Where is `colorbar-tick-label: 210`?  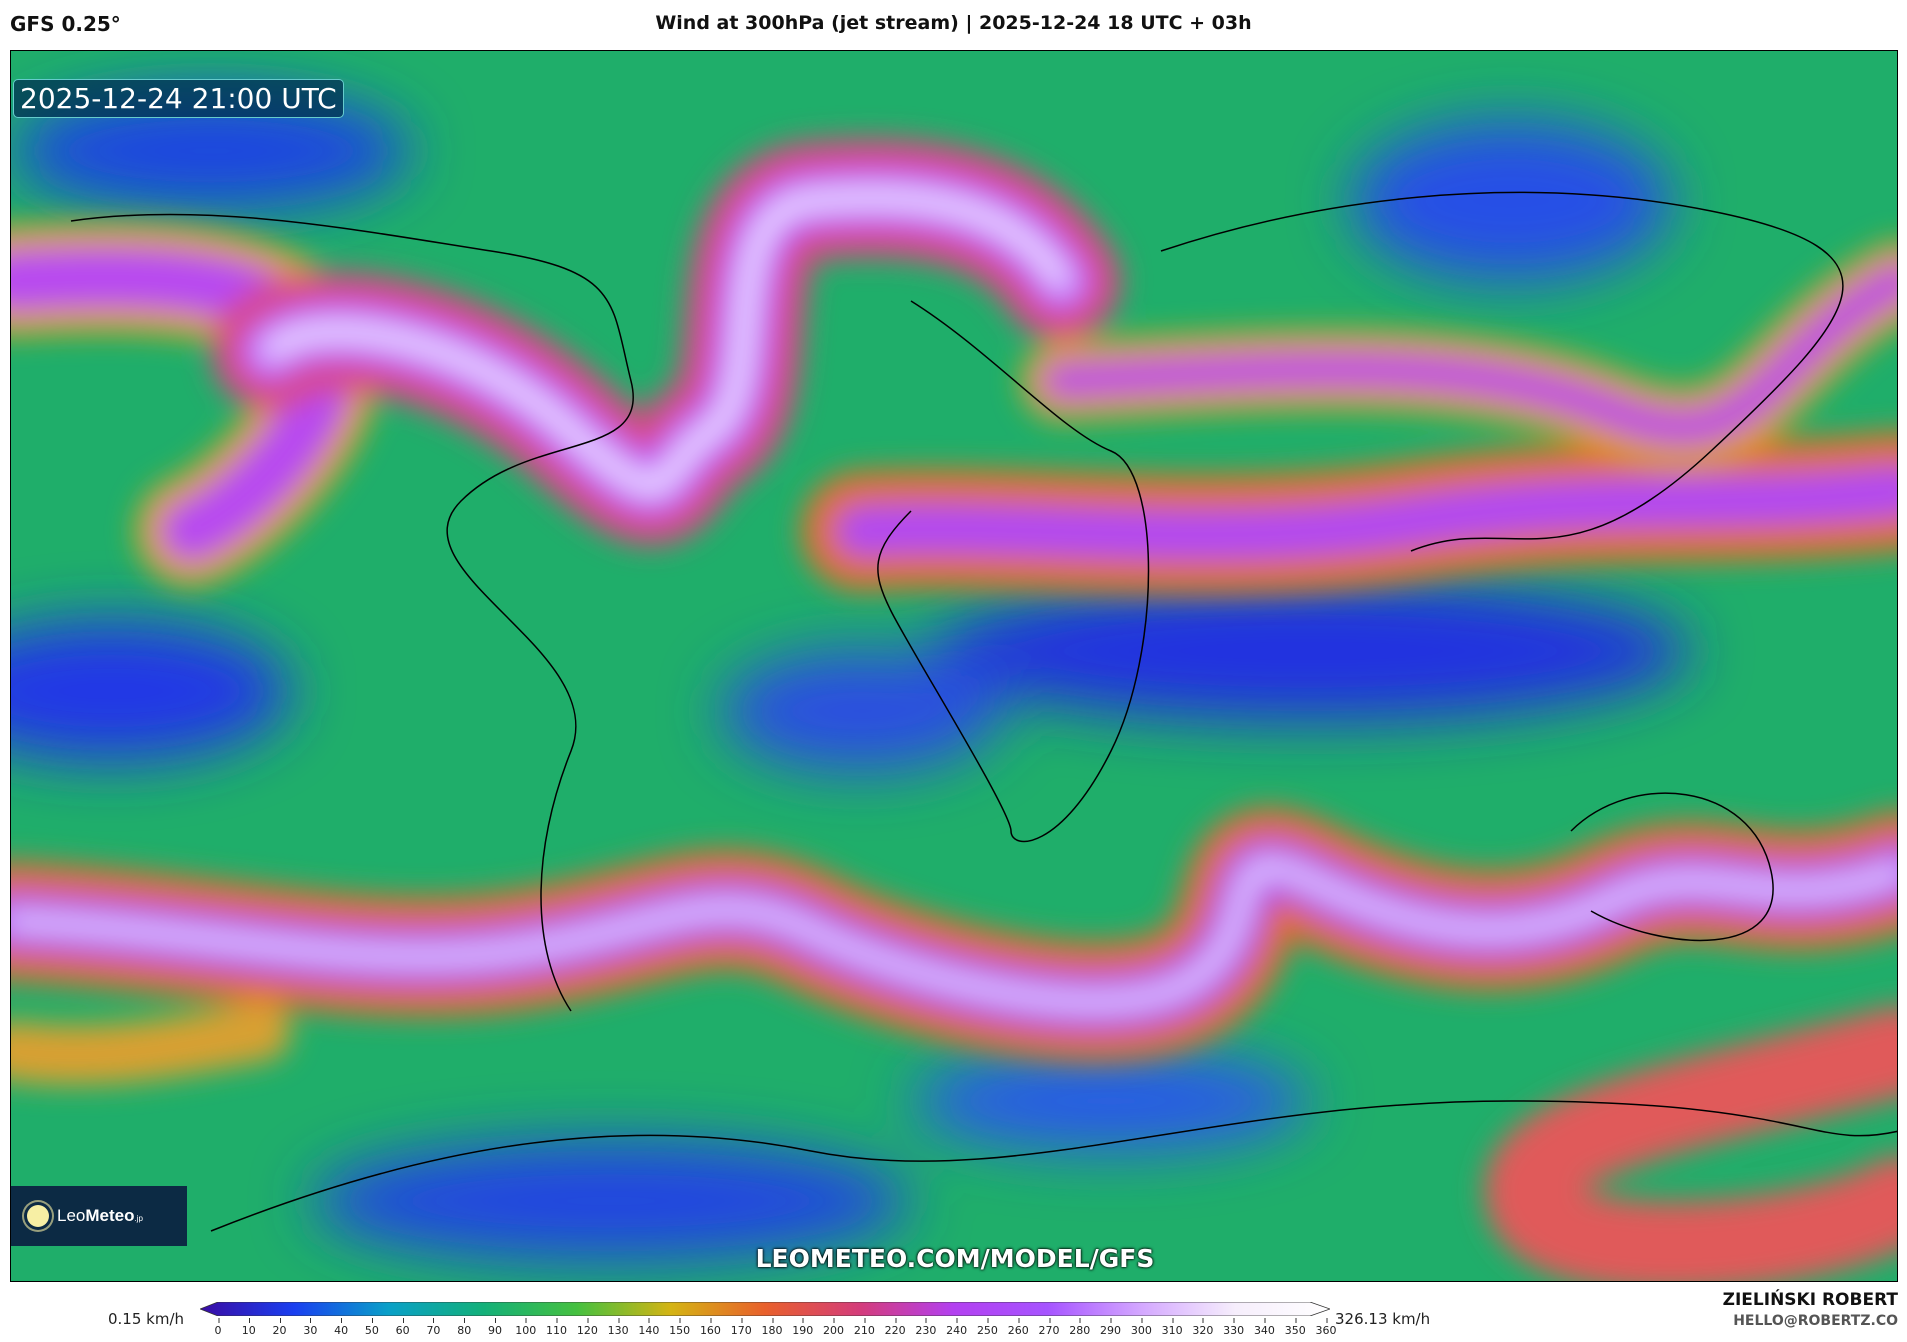
colorbar-tick-label: 210 is located at coordinates (864, 1327).